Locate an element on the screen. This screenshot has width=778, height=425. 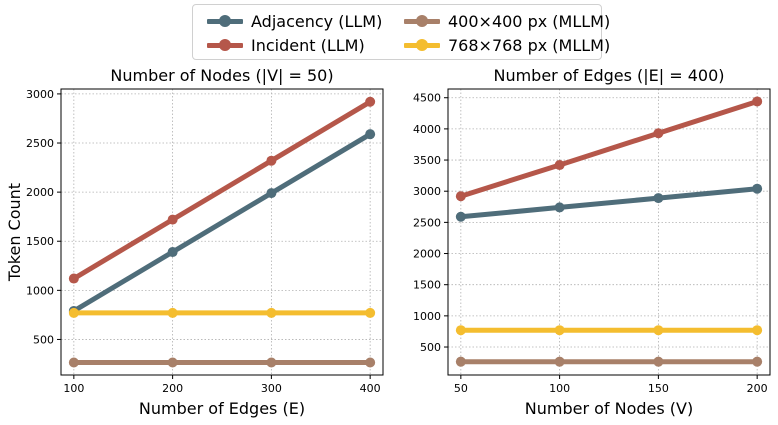
x-axis-label: Number of Edges (E) is located at coordinates (222, 408).